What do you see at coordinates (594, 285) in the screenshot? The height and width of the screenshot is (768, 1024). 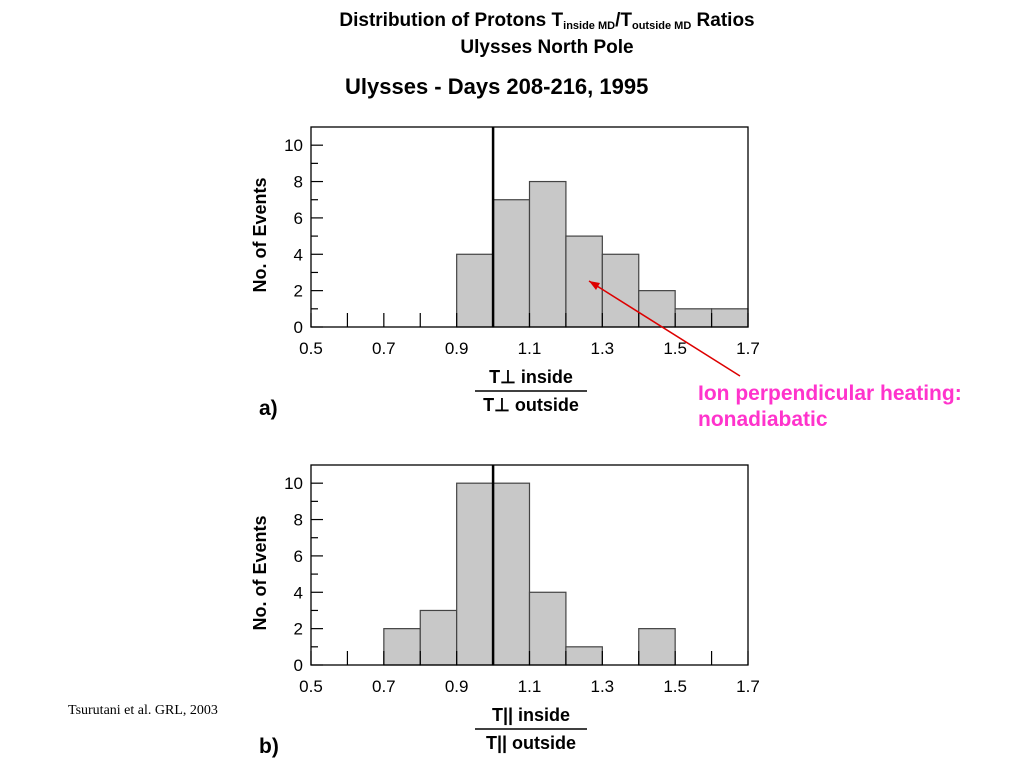 I see `annotation-arrowhead` at bounding box center [594, 285].